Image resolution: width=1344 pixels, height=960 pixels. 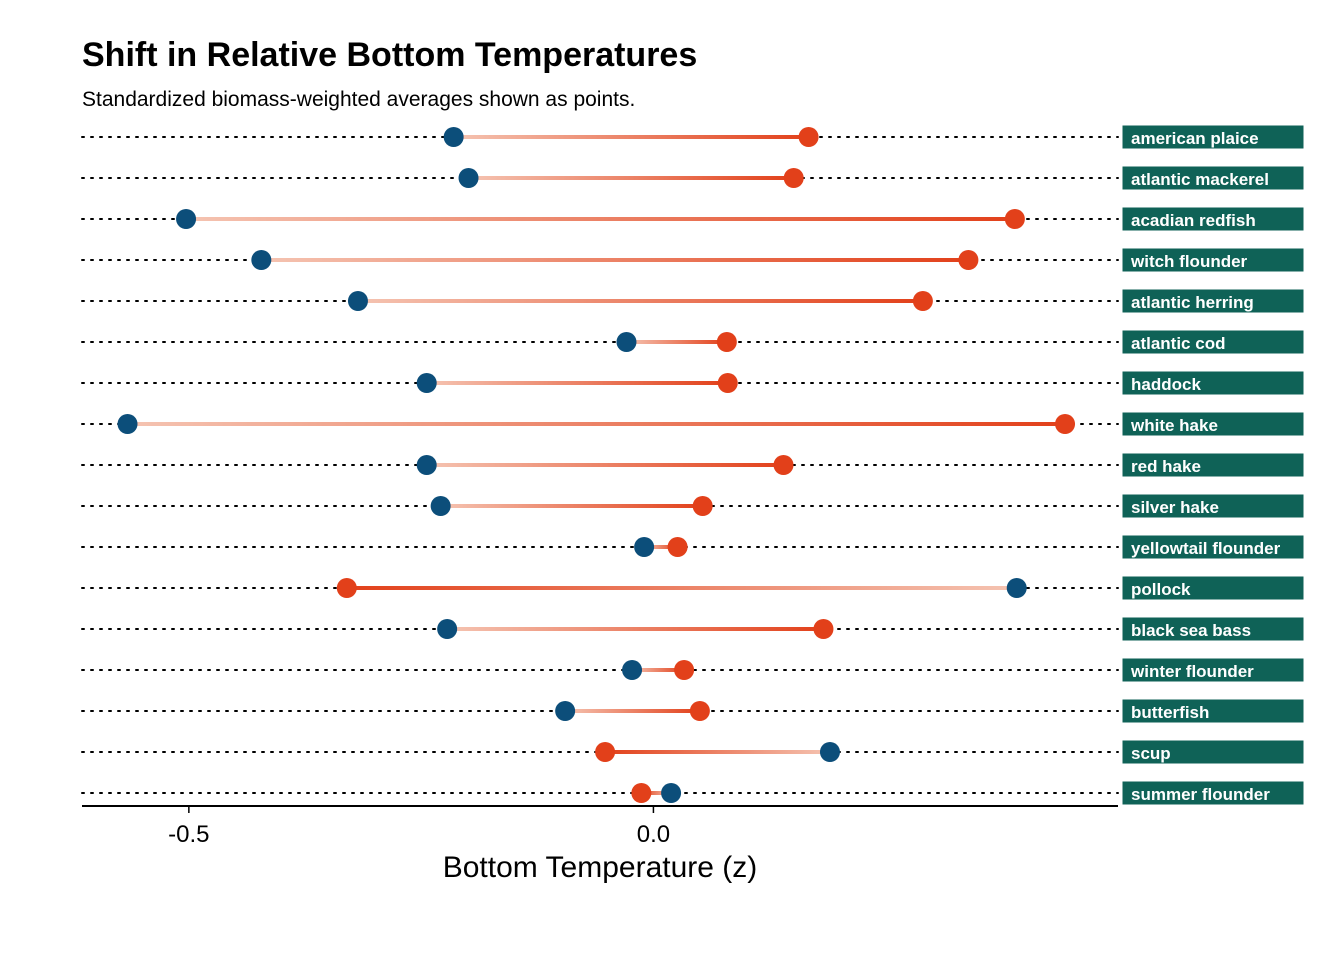 I want to click on chart-title: Shift in Relative Bottom Temperatures, so click(x=389, y=55).